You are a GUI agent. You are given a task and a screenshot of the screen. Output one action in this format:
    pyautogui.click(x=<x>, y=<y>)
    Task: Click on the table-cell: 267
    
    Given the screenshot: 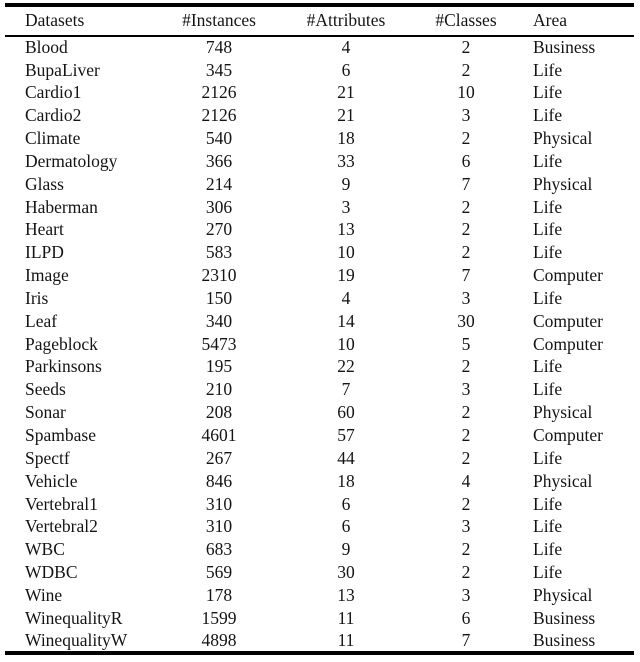 What is the action you would take?
    pyautogui.click(x=219, y=457)
    